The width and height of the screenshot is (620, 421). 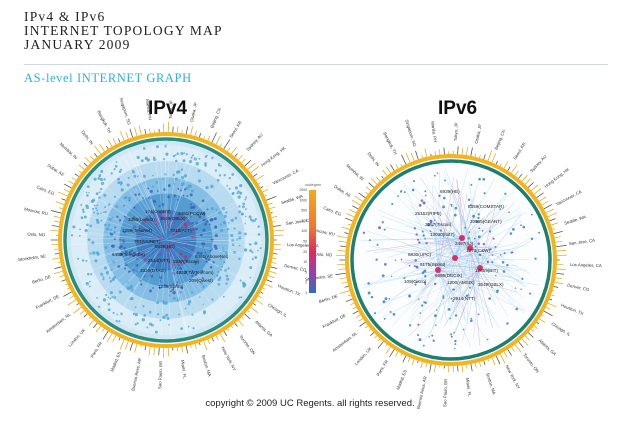 What do you see at coordinates (456, 131) in the screenshot?
I see `ipv6-city-label: Tokyo, JP` at bounding box center [456, 131].